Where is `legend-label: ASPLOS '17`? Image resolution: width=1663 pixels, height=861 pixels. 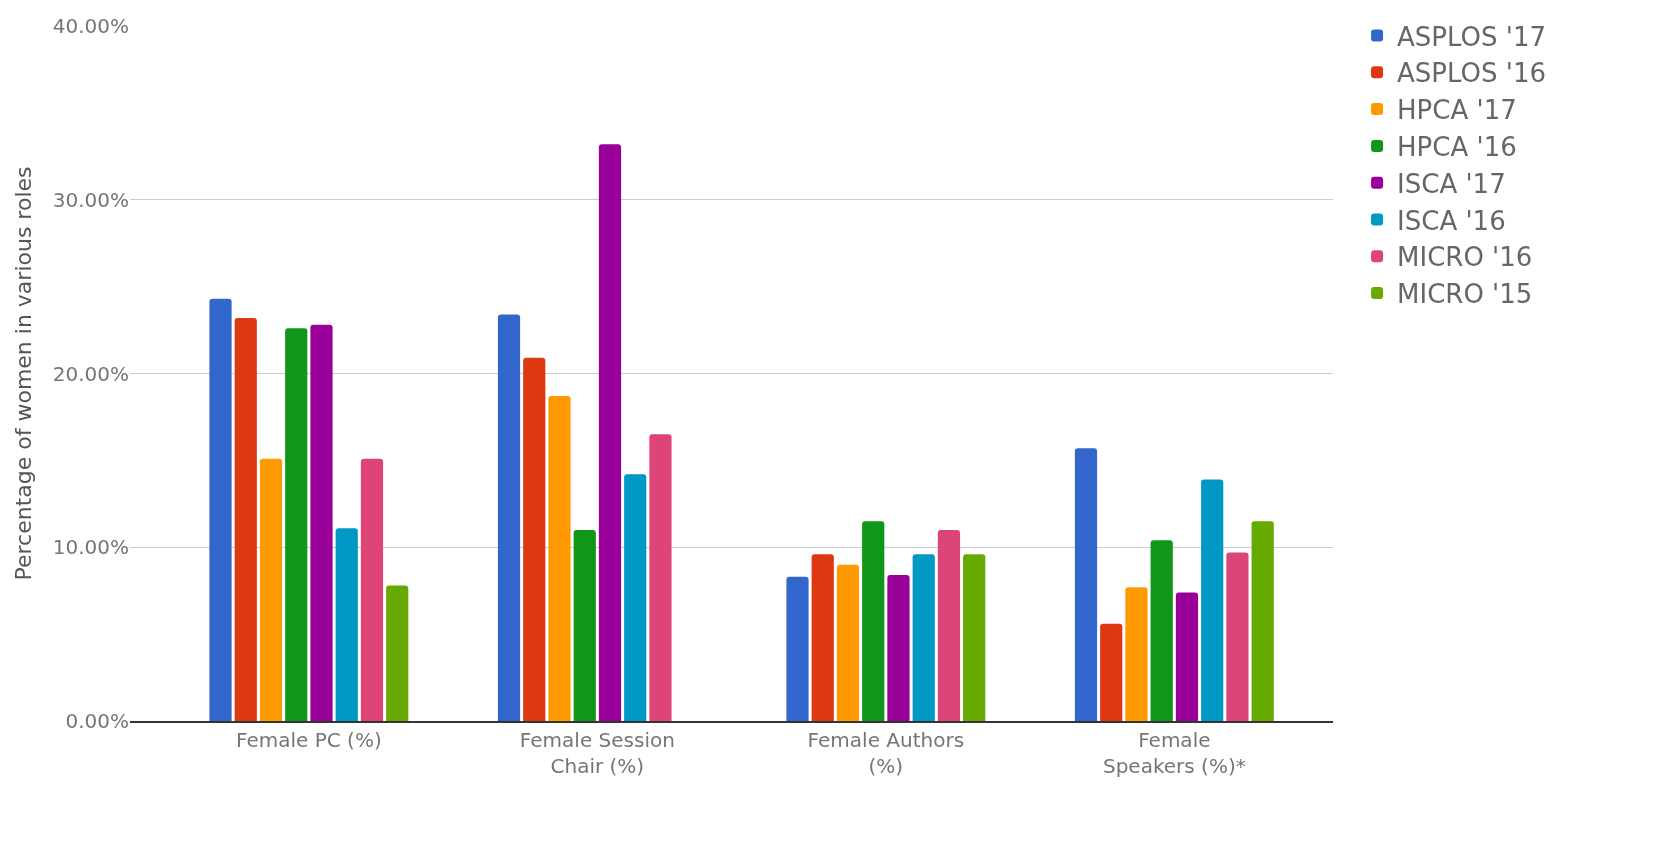 legend-label: ASPLOS '17 is located at coordinates (1472, 36).